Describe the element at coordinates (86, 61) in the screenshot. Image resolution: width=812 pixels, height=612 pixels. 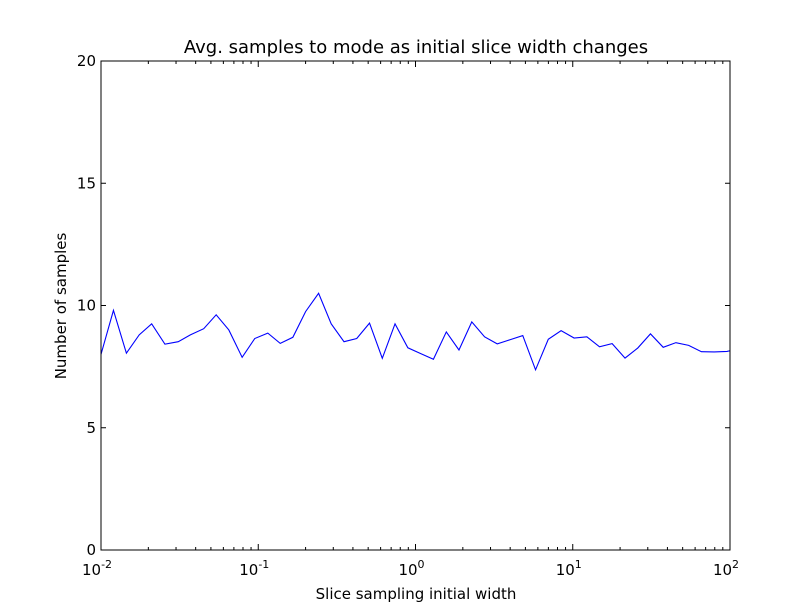
I see `y-tick-label: 20` at that location.